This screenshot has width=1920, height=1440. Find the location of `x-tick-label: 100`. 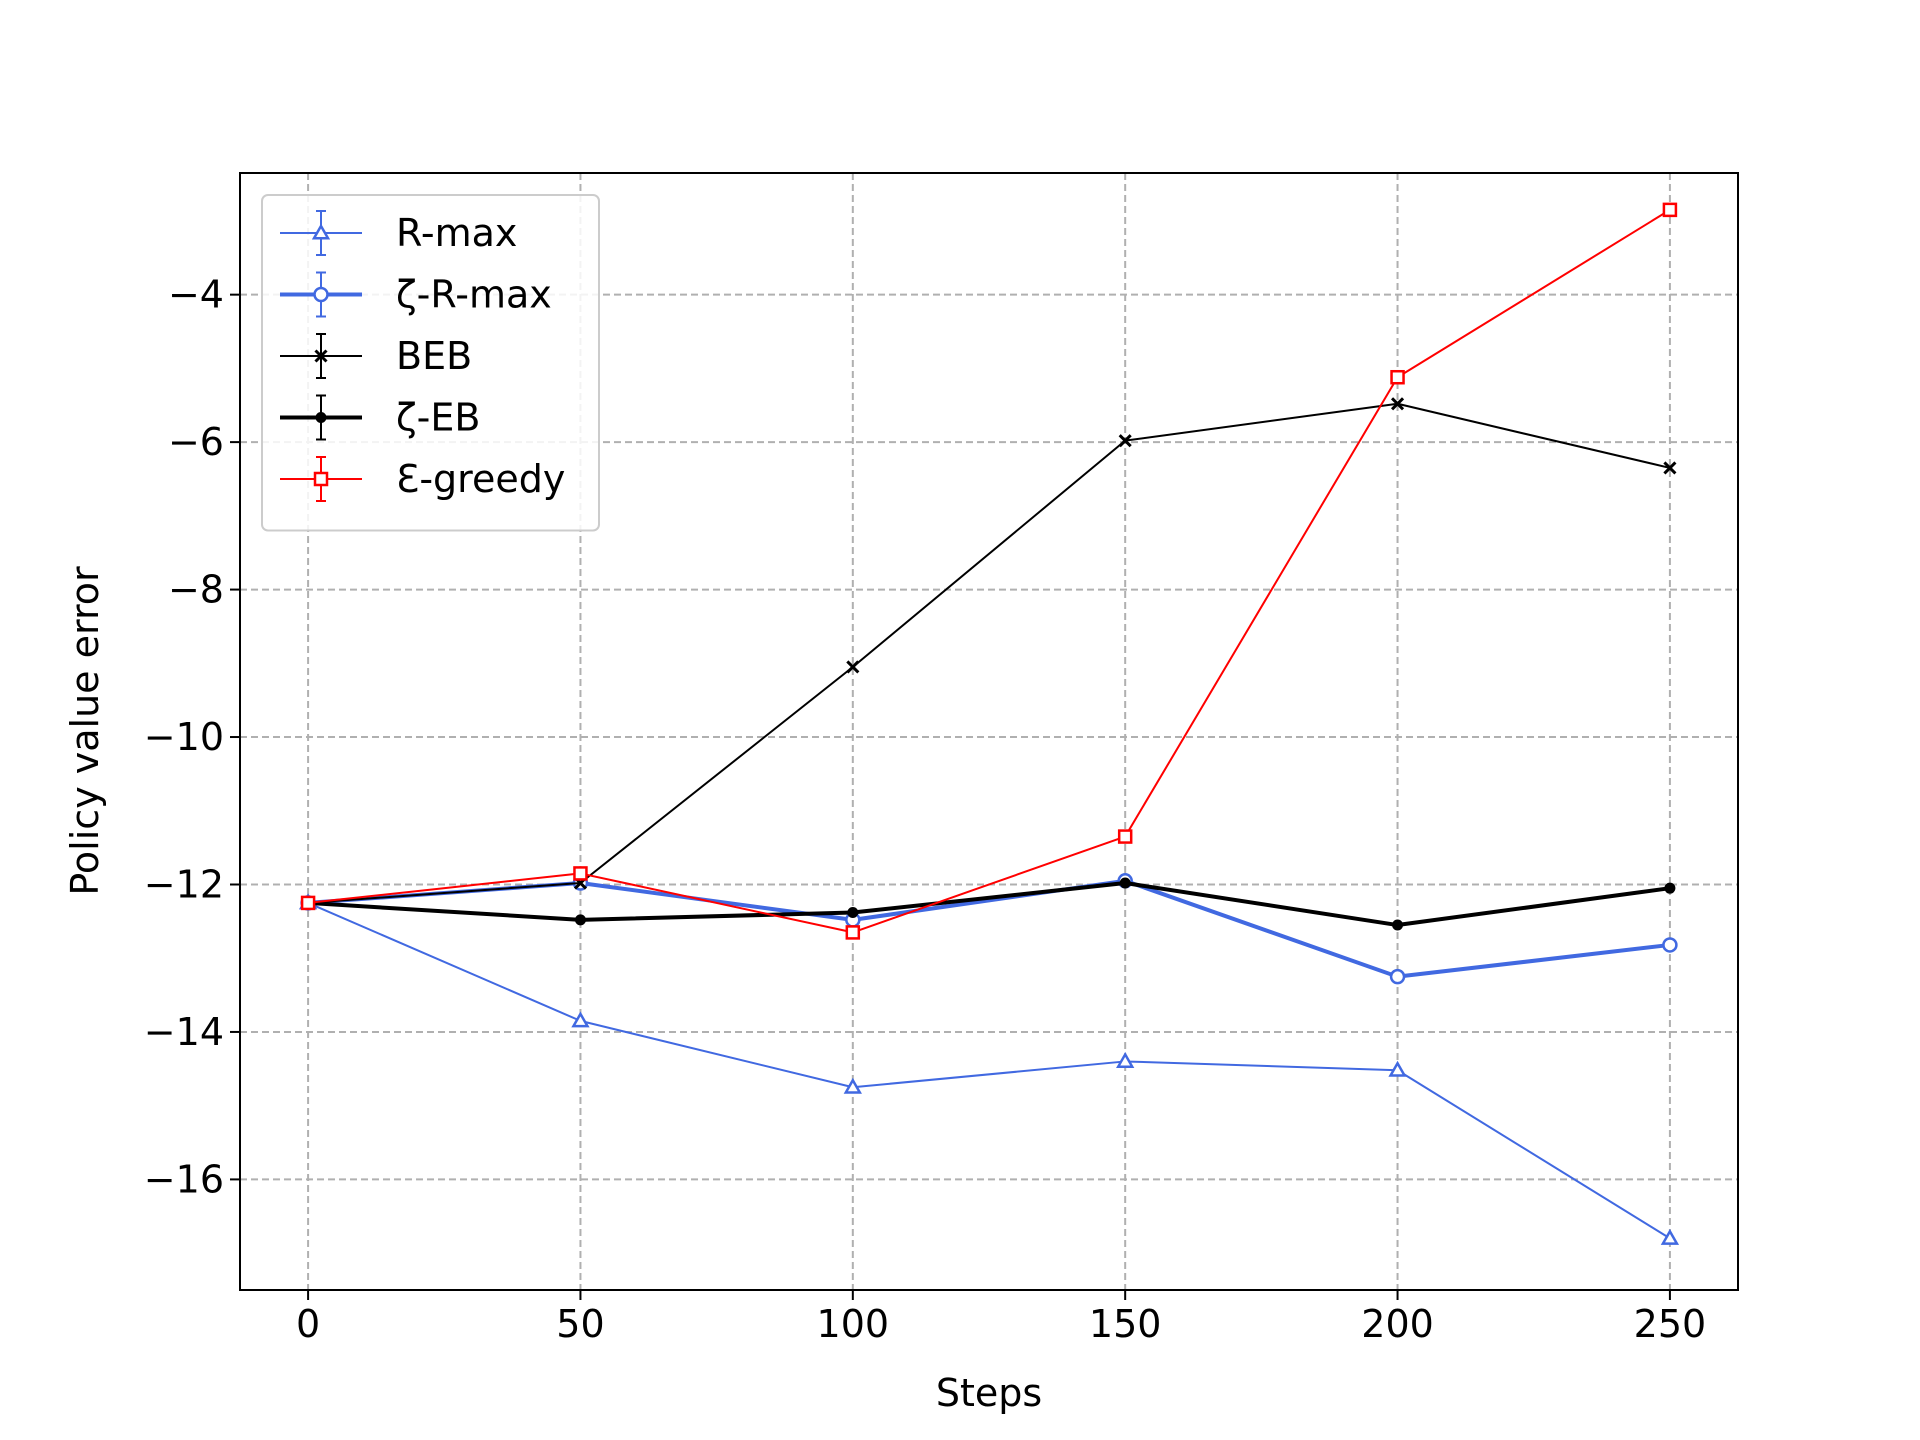

x-tick-label: 100 is located at coordinates (853, 1324).